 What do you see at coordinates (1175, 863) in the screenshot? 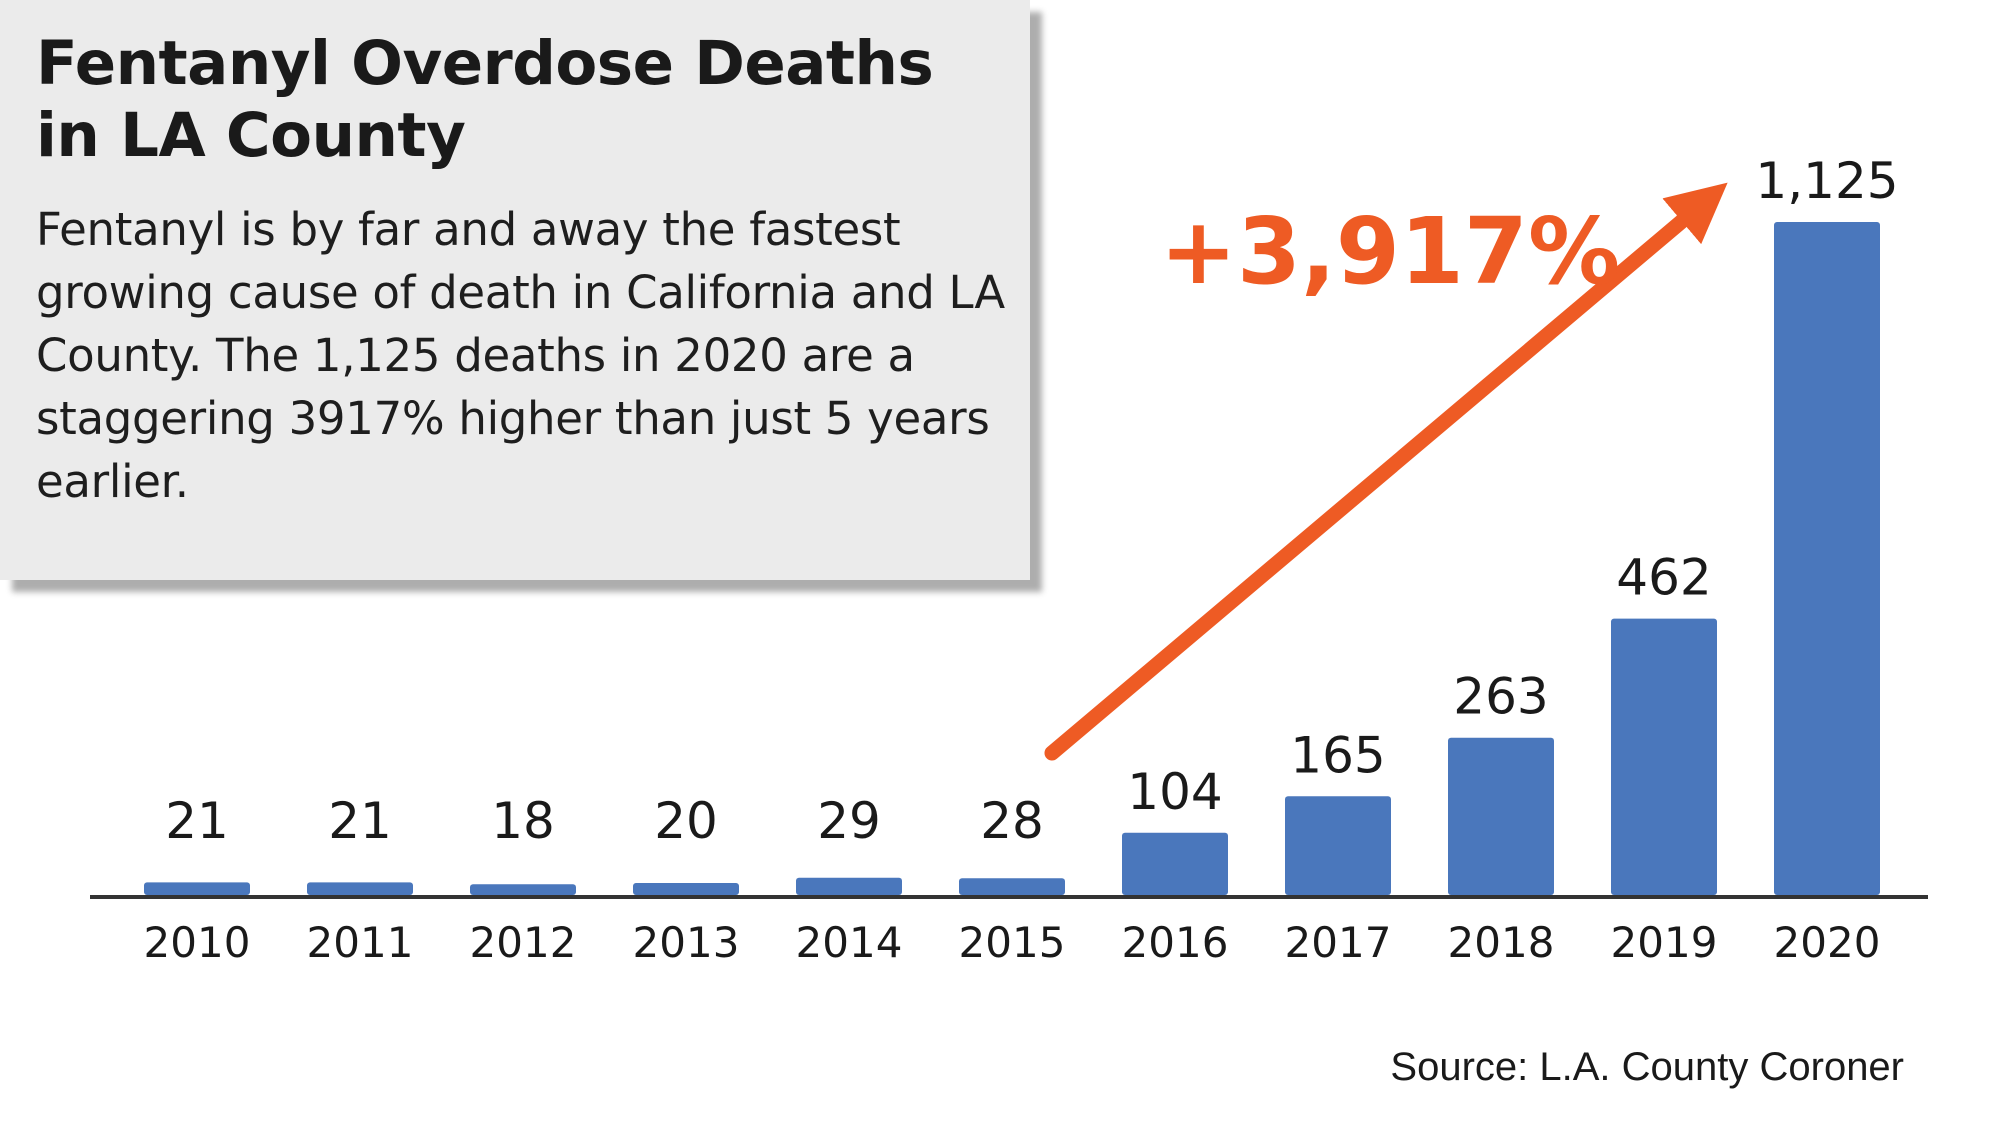
I see `bar-2016` at bounding box center [1175, 863].